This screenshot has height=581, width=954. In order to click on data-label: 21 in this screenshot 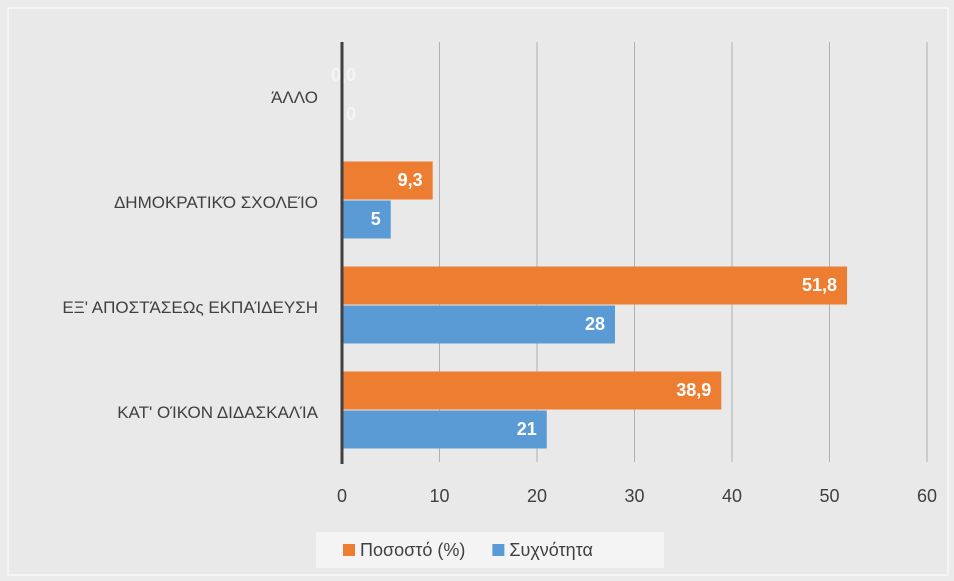, I will do `click(527, 429)`.